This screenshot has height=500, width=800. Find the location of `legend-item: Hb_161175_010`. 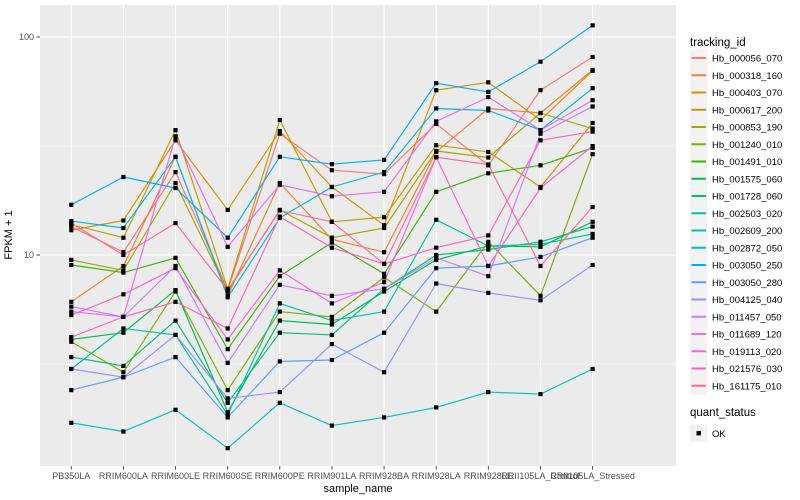

legend-item: Hb_161175_010 is located at coordinates (736, 386).